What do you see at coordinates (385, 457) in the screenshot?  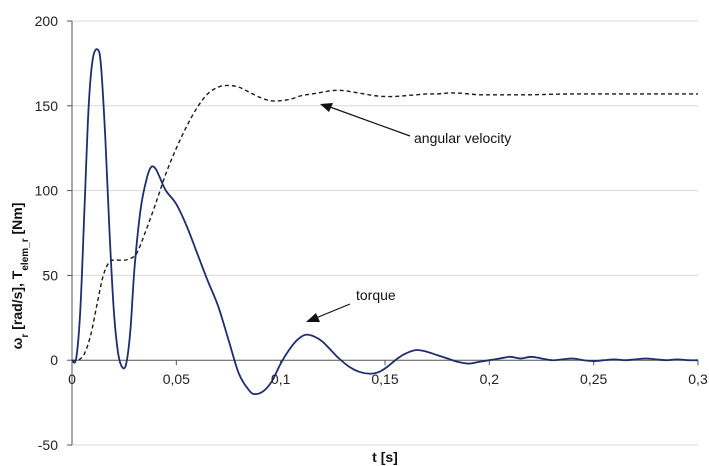 I see `x-axis-label: t [s]` at bounding box center [385, 457].